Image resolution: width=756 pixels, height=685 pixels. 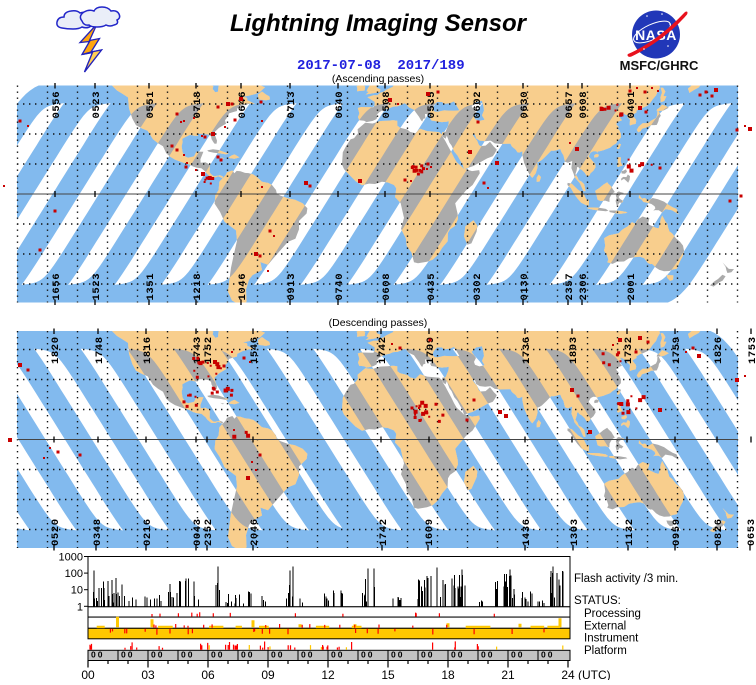 I want to click on svg-text: 0535, so click(x=432, y=105).